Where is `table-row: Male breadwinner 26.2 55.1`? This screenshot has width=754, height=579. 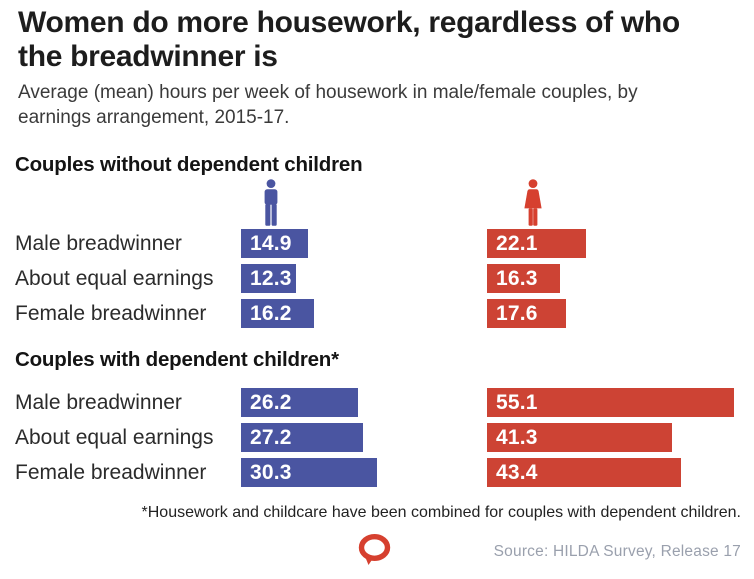 table-row: Male breadwinner 26.2 55.1 is located at coordinates (377, 402).